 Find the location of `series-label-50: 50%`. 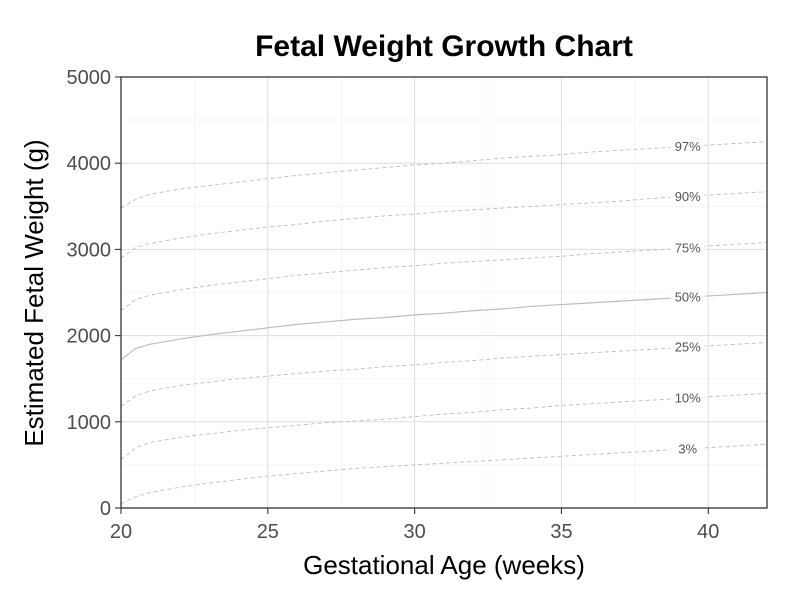

series-label-50: 50% is located at coordinates (688, 297).